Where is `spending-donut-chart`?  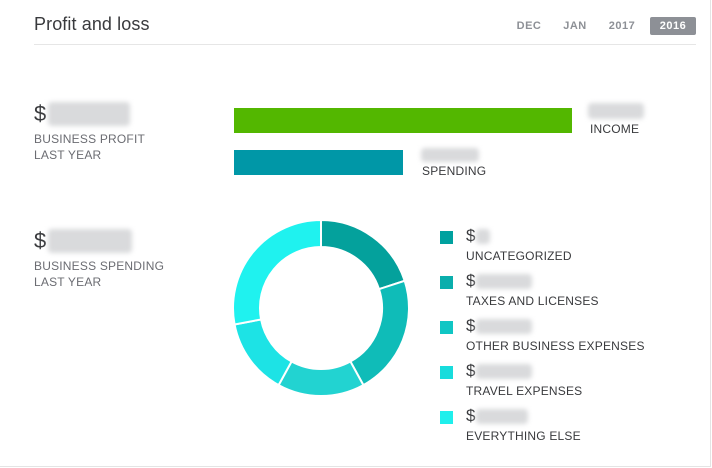
spending-donut-chart is located at coordinates (321, 308).